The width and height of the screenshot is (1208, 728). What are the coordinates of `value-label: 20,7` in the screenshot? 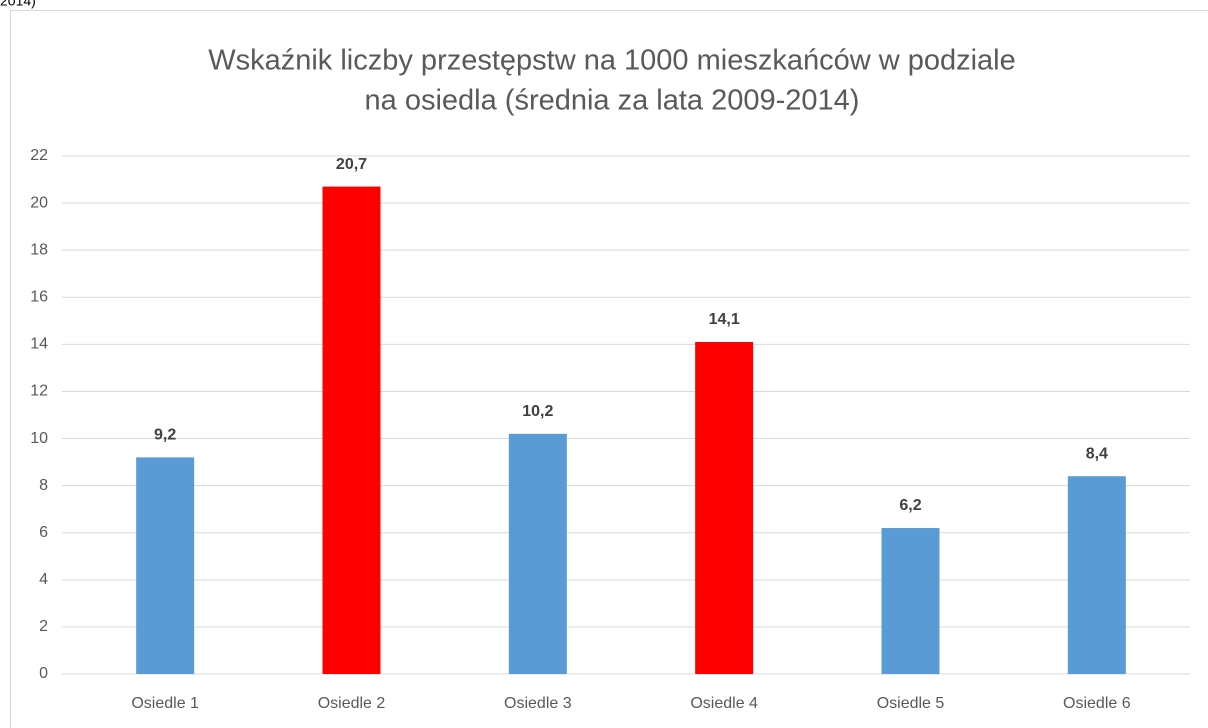 It's located at (351, 164).